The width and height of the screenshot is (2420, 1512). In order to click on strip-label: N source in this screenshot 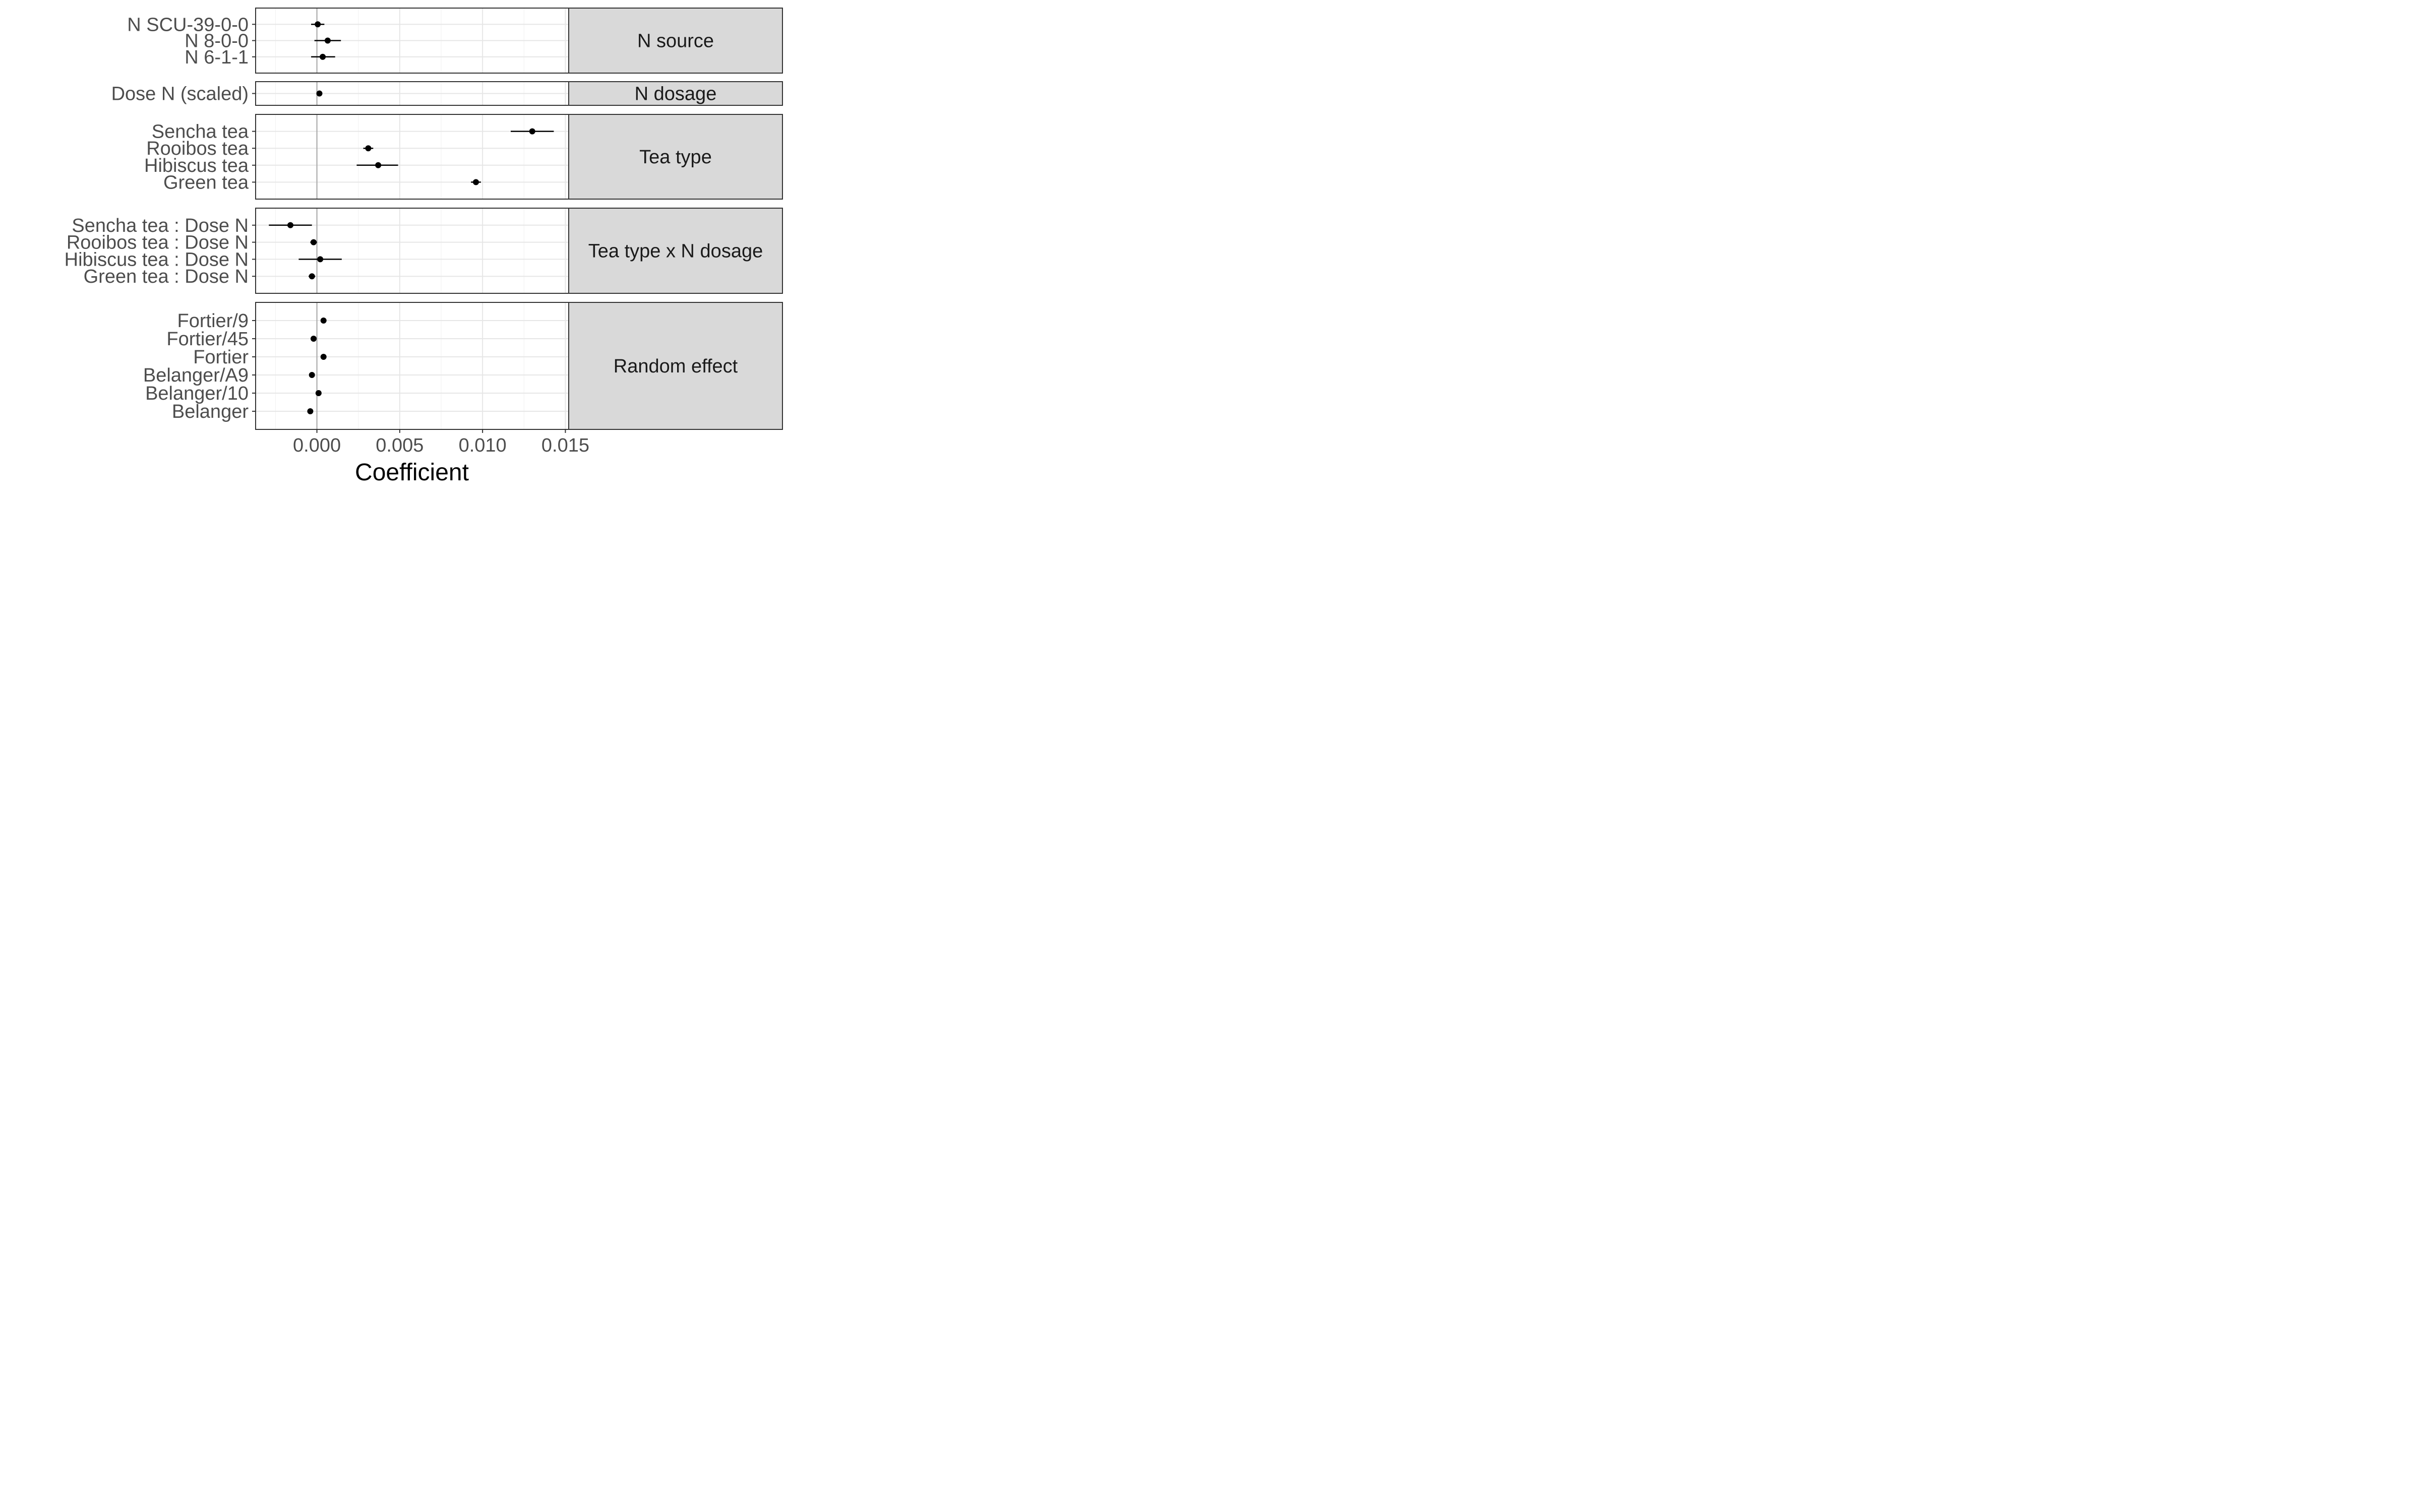, I will do `click(675, 42)`.